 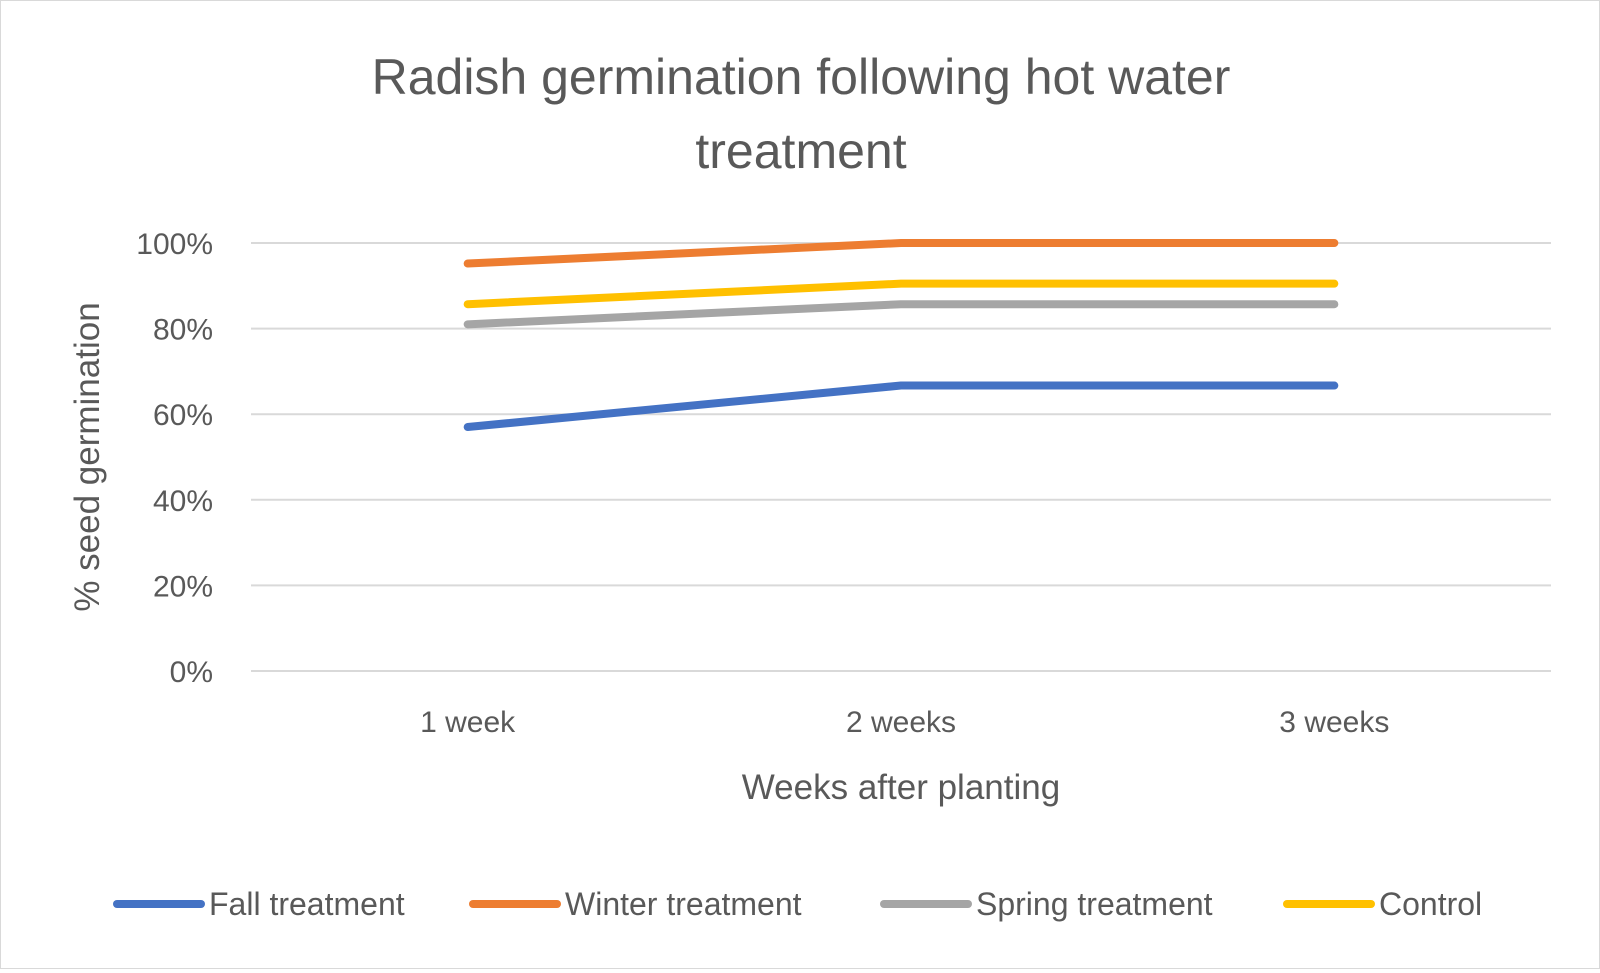 What do you see at coordinates (1334, 722) in the screenshot?
I see `x-tick-label: 3 weeks` at bounding box center [1334, 722].